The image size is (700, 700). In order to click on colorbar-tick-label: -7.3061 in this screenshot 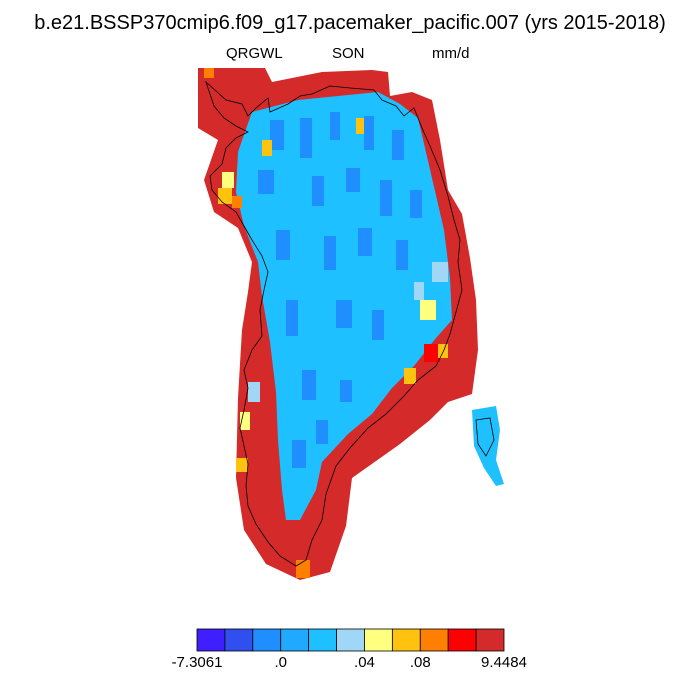, I will do `click(197, 662)`.